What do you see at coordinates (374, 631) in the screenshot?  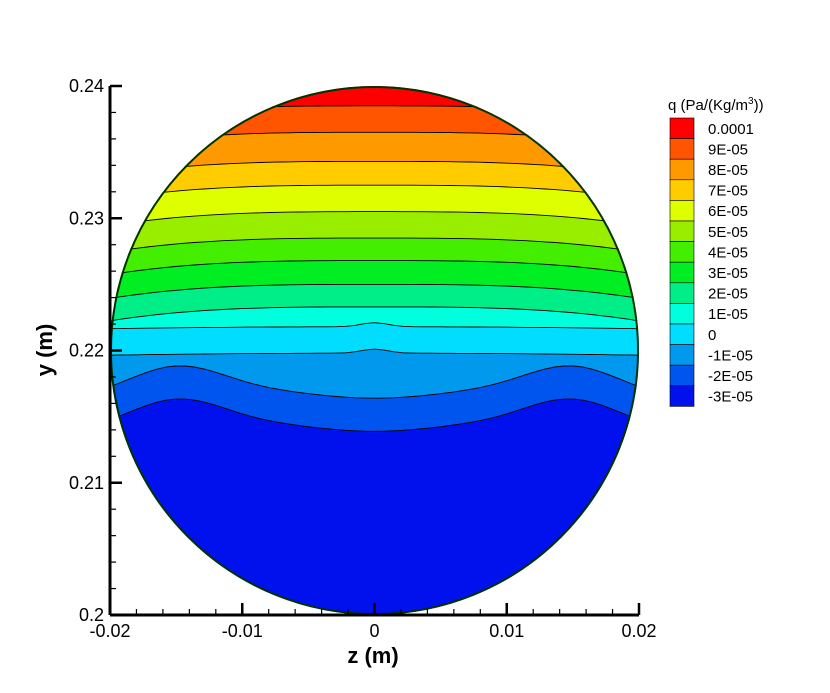 I see `x-tick-label: 0` at bounding box center [374, 631].